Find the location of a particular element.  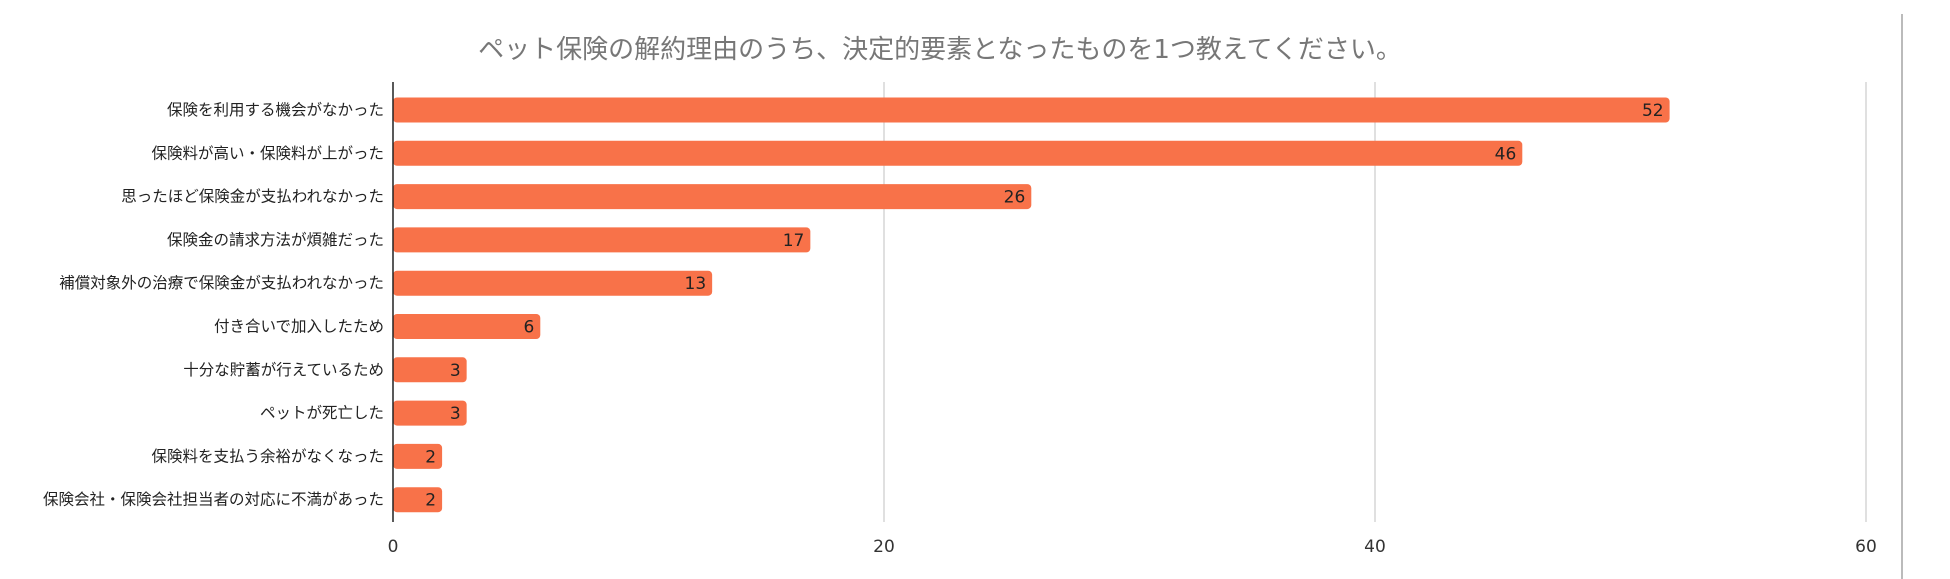

x-axis-ticks: 0 20 40 60 is located at coordinates (1132, 547).